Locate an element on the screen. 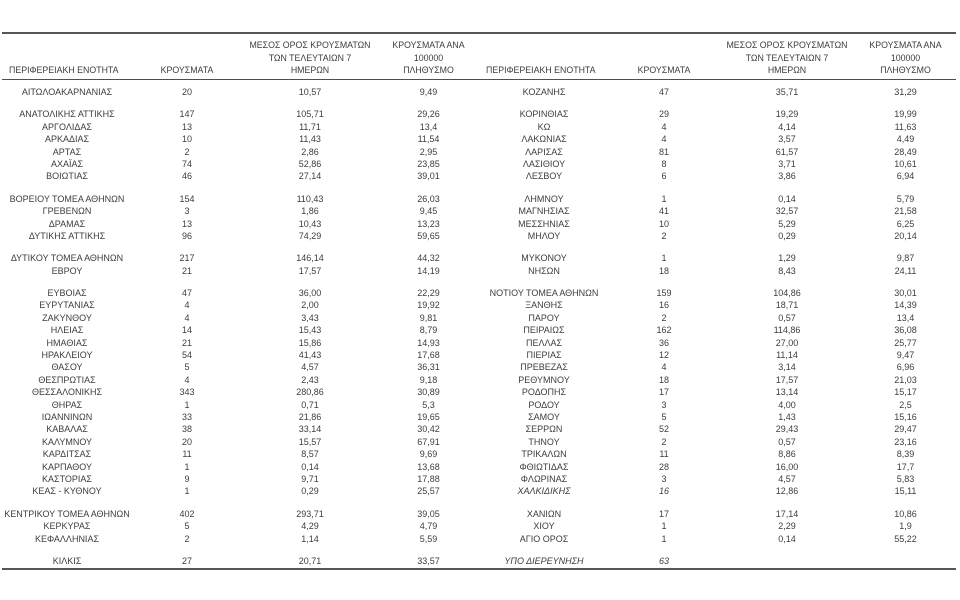 This screenshot has width=960, height=600. table-row: ΦΘΙΩΤΙΔΑΣ 28 16,00 17,7 is located at coordinates (717, 467).